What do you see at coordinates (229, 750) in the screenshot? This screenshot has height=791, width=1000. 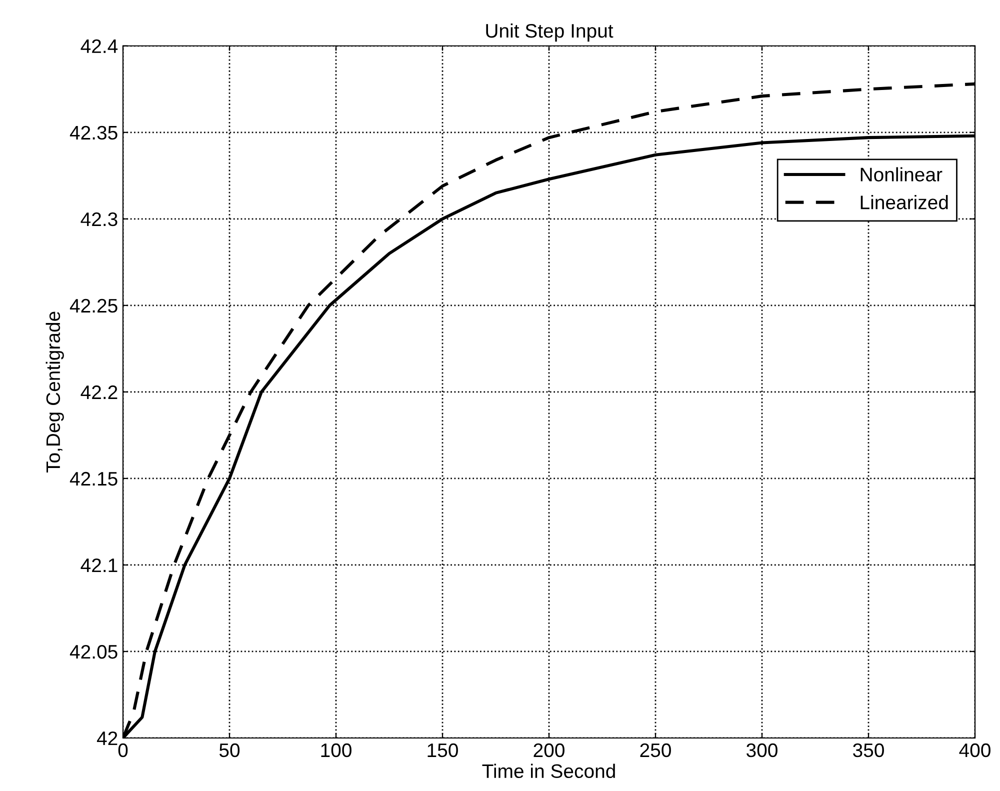 I see `x-tick-label: 50` at bounding box center [229, 750].